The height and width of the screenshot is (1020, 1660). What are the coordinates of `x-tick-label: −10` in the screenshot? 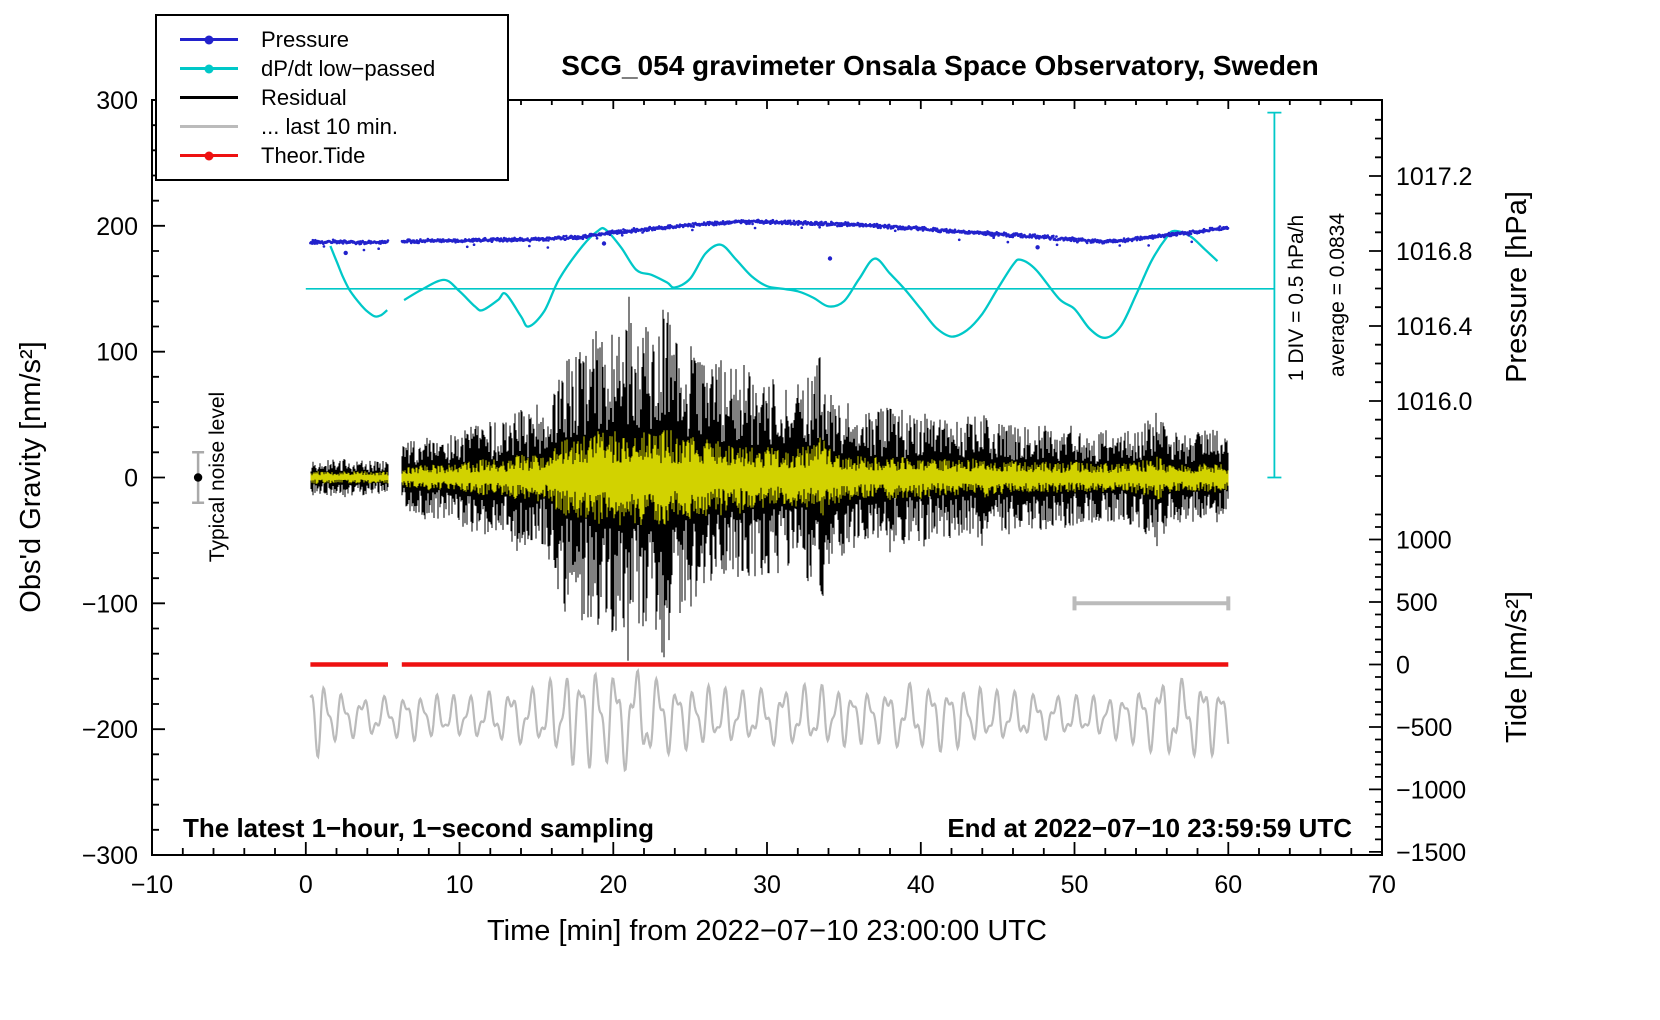 It's located at (152, 885).